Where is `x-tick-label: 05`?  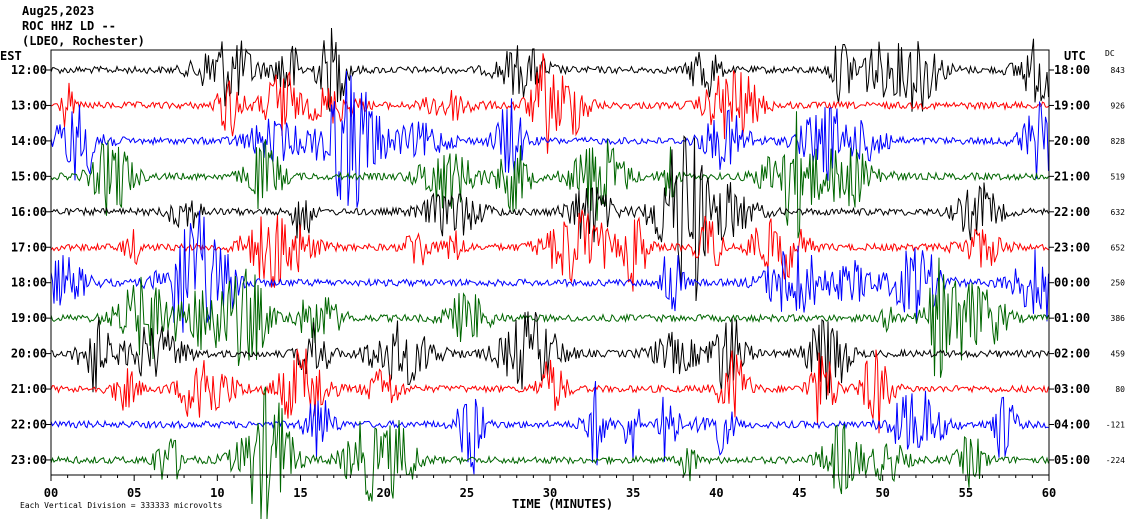 x-tick-label: 05 is located at coordinates (134, 493).